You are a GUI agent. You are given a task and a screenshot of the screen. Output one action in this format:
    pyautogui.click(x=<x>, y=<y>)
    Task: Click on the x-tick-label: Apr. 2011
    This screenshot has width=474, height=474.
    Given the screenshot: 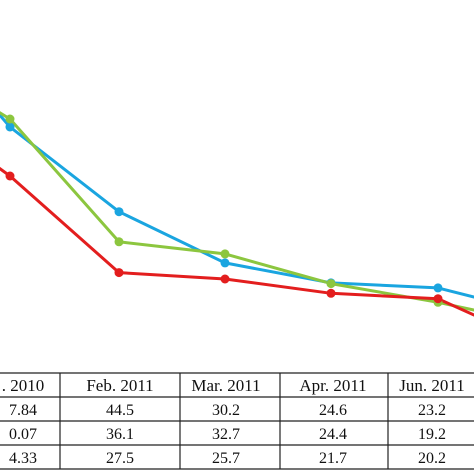 What is the action you would take?
    pyautogui.click(x=332, y=385)
    